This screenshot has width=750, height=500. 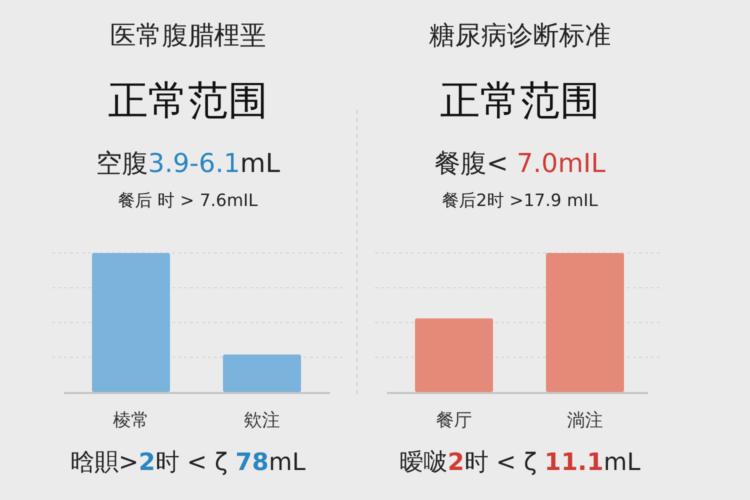 I want to click on text: 餐腹< 7.0mIL, so click(x=520, y=164).